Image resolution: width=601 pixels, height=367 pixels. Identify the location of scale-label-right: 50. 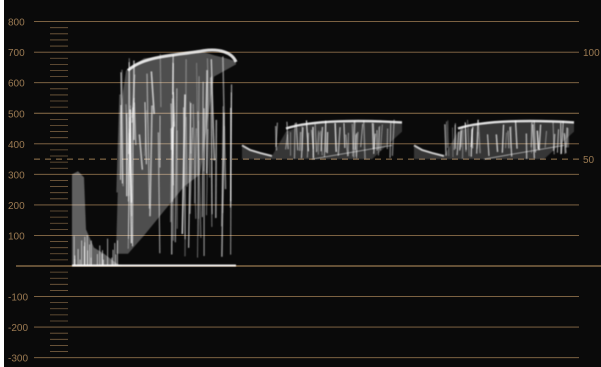
(589, 160).